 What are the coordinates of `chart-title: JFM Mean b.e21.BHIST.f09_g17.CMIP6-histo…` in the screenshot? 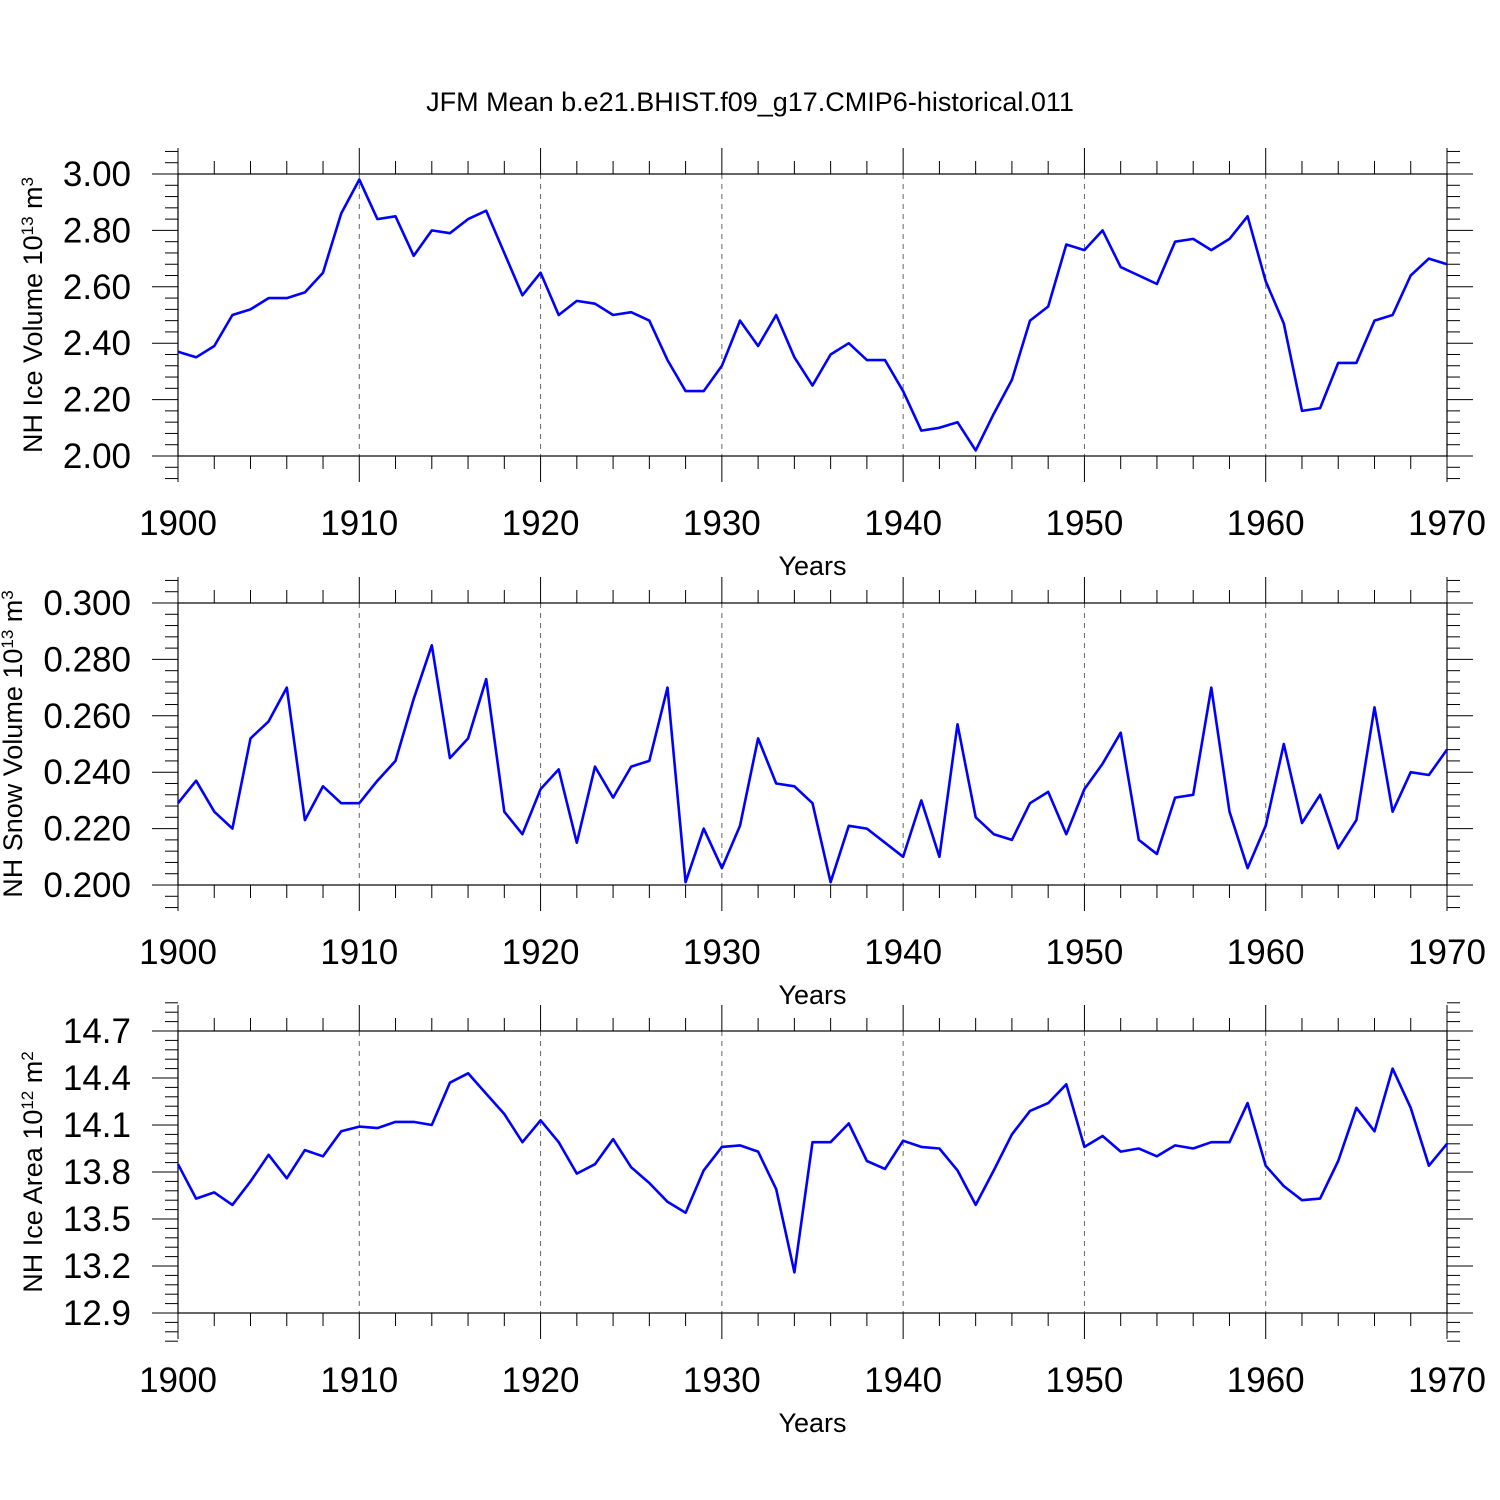 It's located at (750, 102).